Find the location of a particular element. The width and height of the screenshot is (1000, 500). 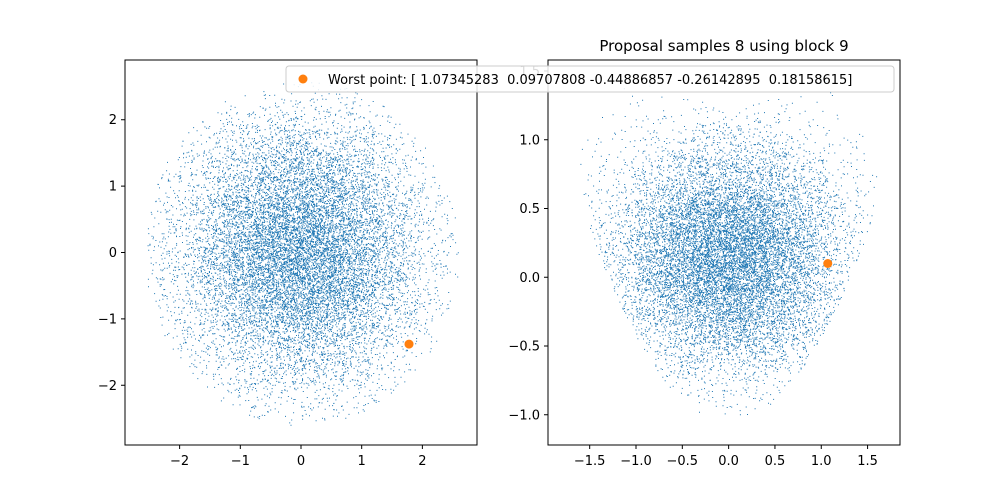

x-tick-label: −1.5 is located at coordinates (590, 461).